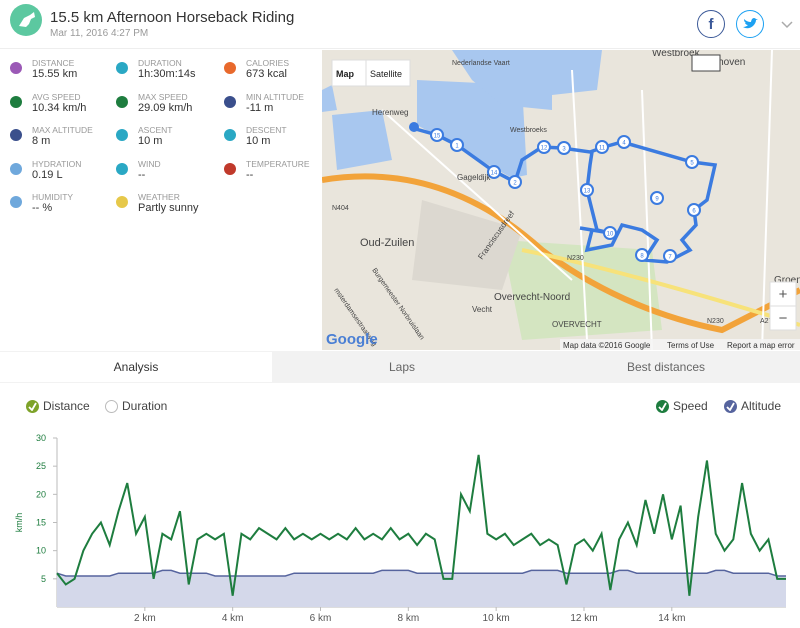 Image resolution: width=800 pixels, height=628 pixels. Describe the element at coordinates (711, 24) in the screenshot. I see `facebook-share: f` at that location.